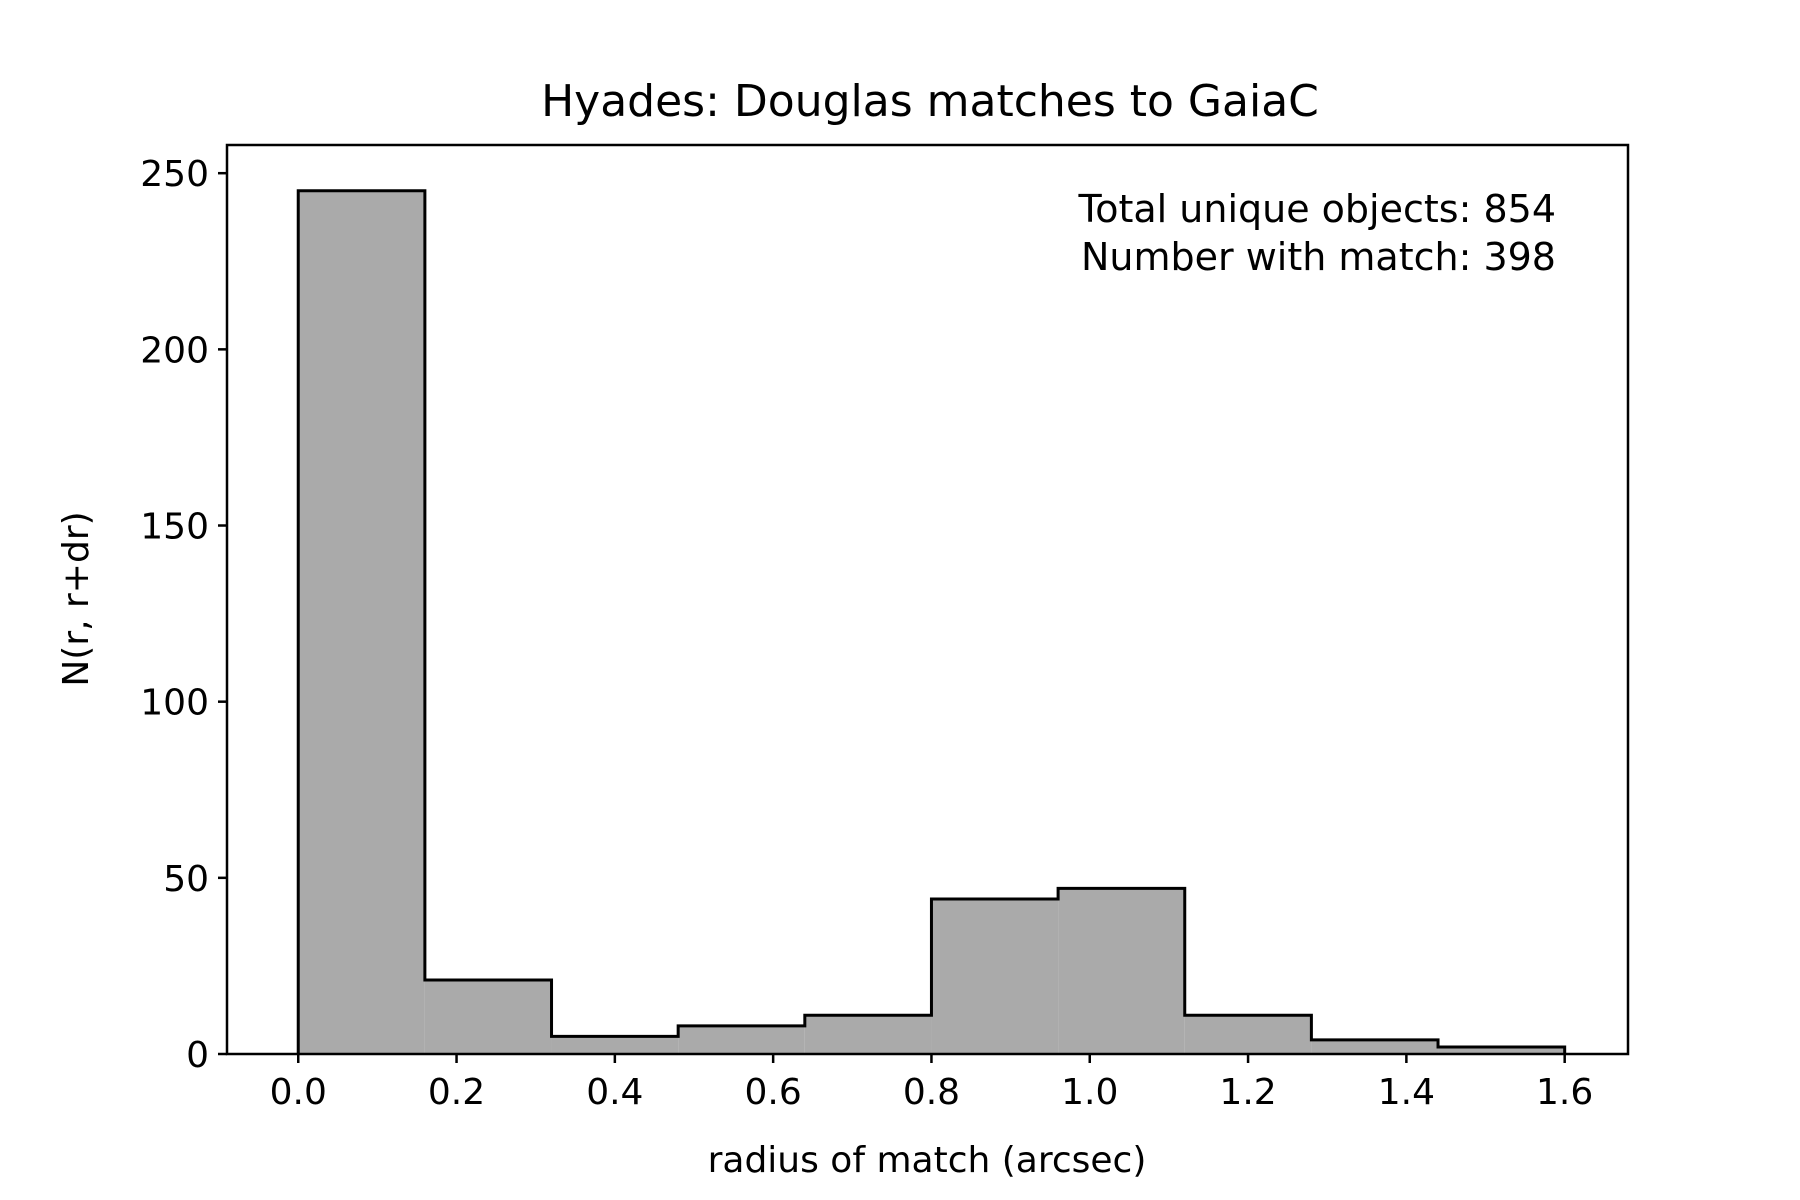 The width and height of the screenshot is (1800, 1200). I want to click on y-tick-label: 250, so click(174, 174).